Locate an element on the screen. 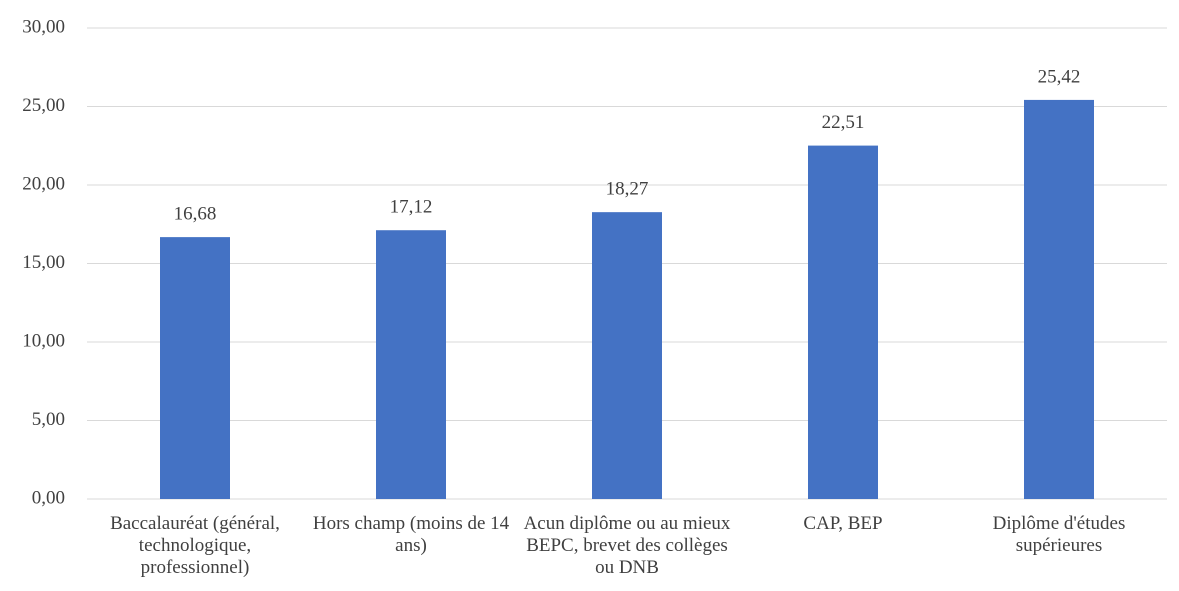 This screenshot has width=1179, height=591. data-label: 16,68 is located at coordinates (195, 213).